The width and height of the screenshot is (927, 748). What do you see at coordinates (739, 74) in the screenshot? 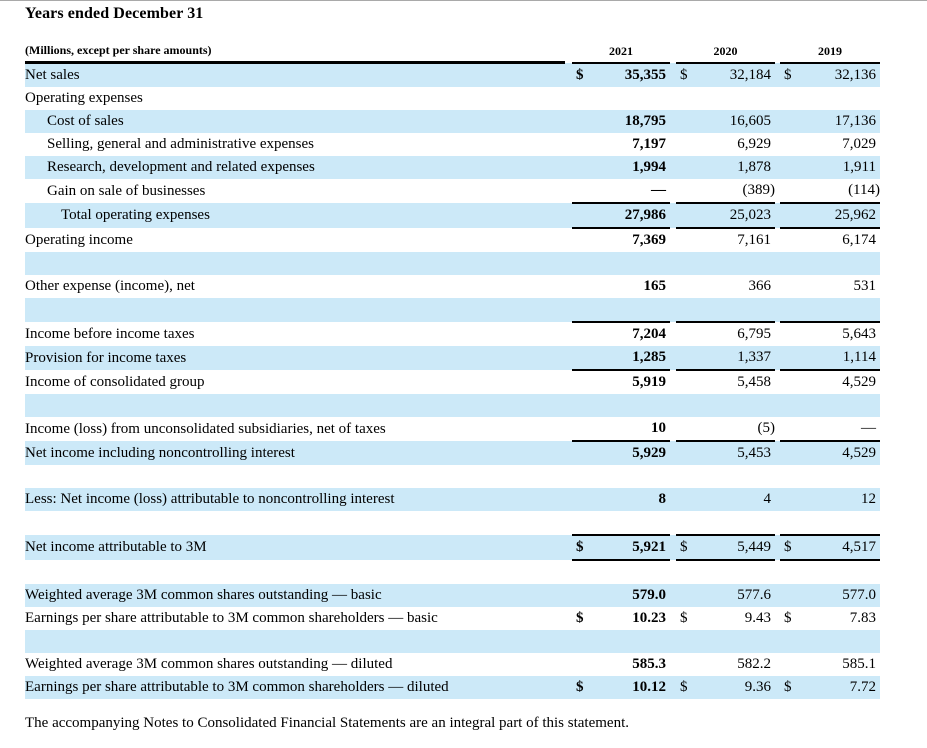
I see `value-2020: 32,184` at bounding box center [739, 74].